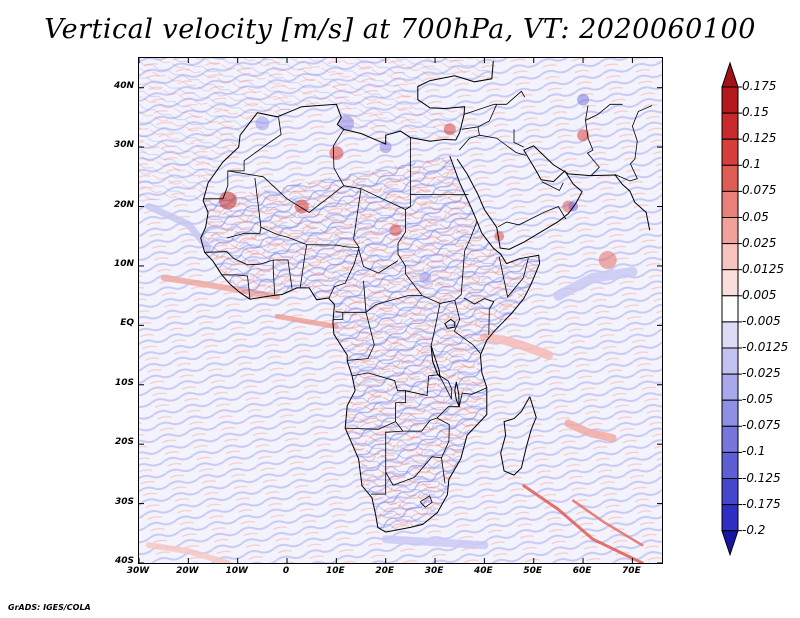  Describe the element at coordinates (123, 85) in the screenshot. I see `y-tick-label: 40N` at that location.